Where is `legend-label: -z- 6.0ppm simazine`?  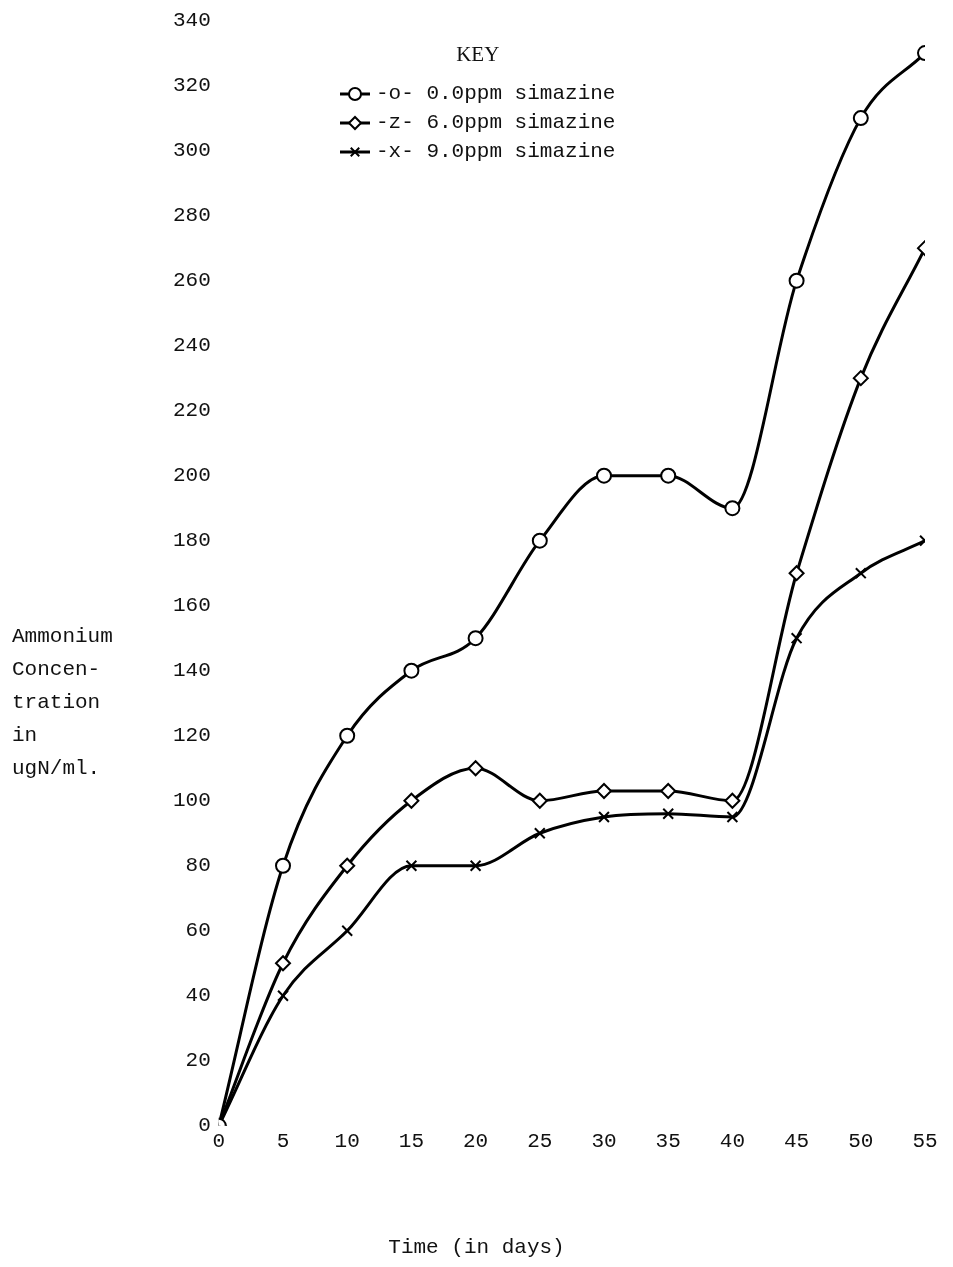
legend-label: -z- 6.0ppm simazine is located at coordinates (496, 123).